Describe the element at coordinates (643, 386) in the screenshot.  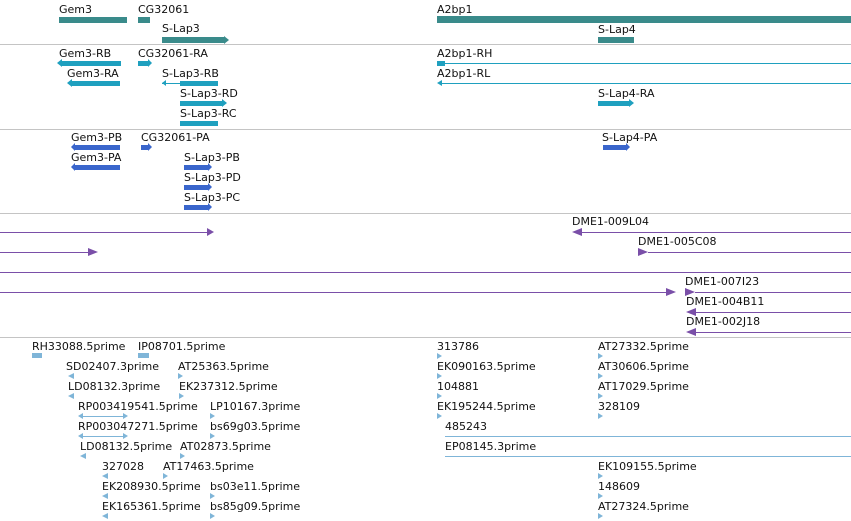
I see `est-label: AT17029.5prime` at that location.